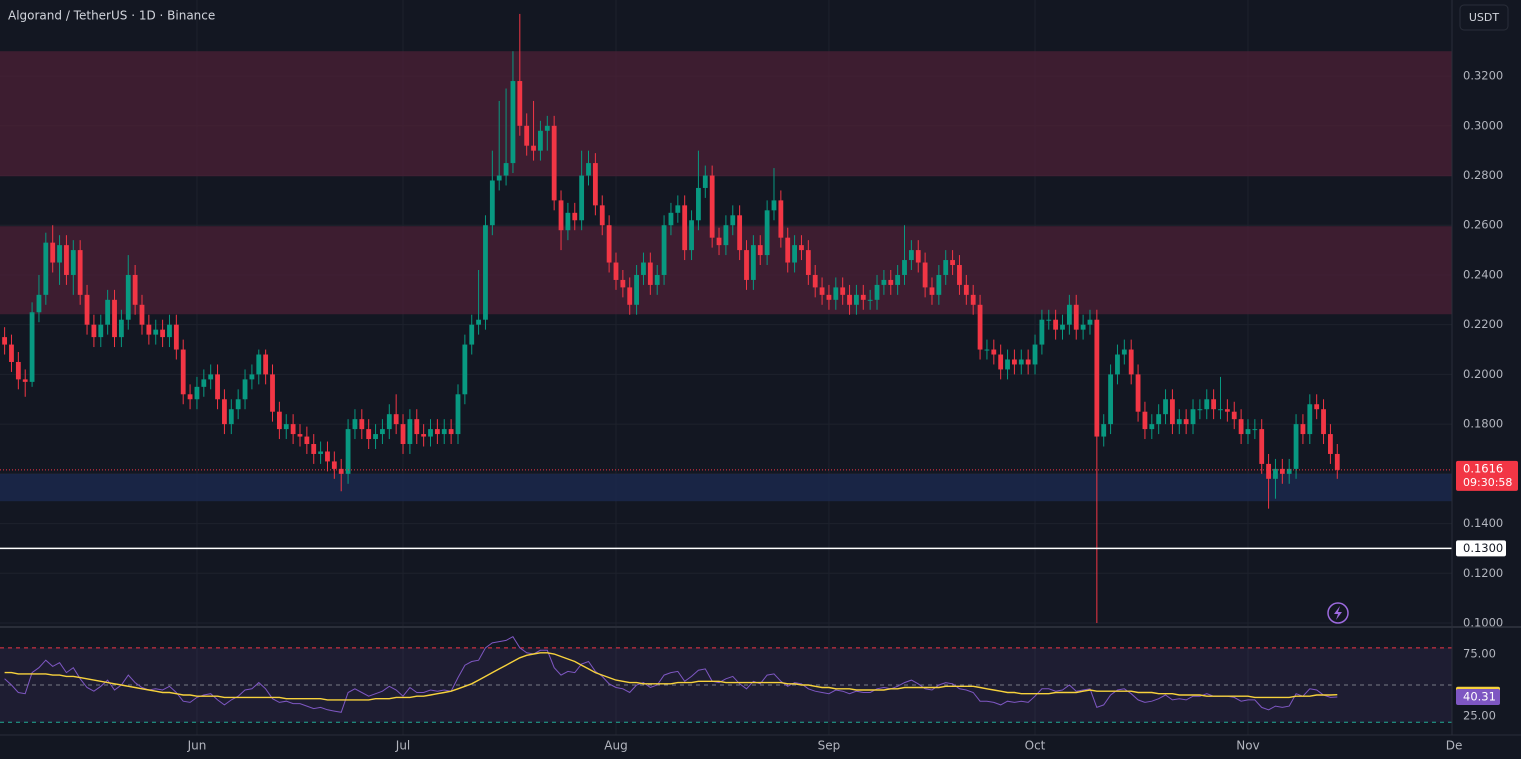 The image size is (1521, 759). What do you see at coordinates (1483, 125) in the screenshot?
I see `y-tick-label: 0.3000` at bounding box center [1483, 125].